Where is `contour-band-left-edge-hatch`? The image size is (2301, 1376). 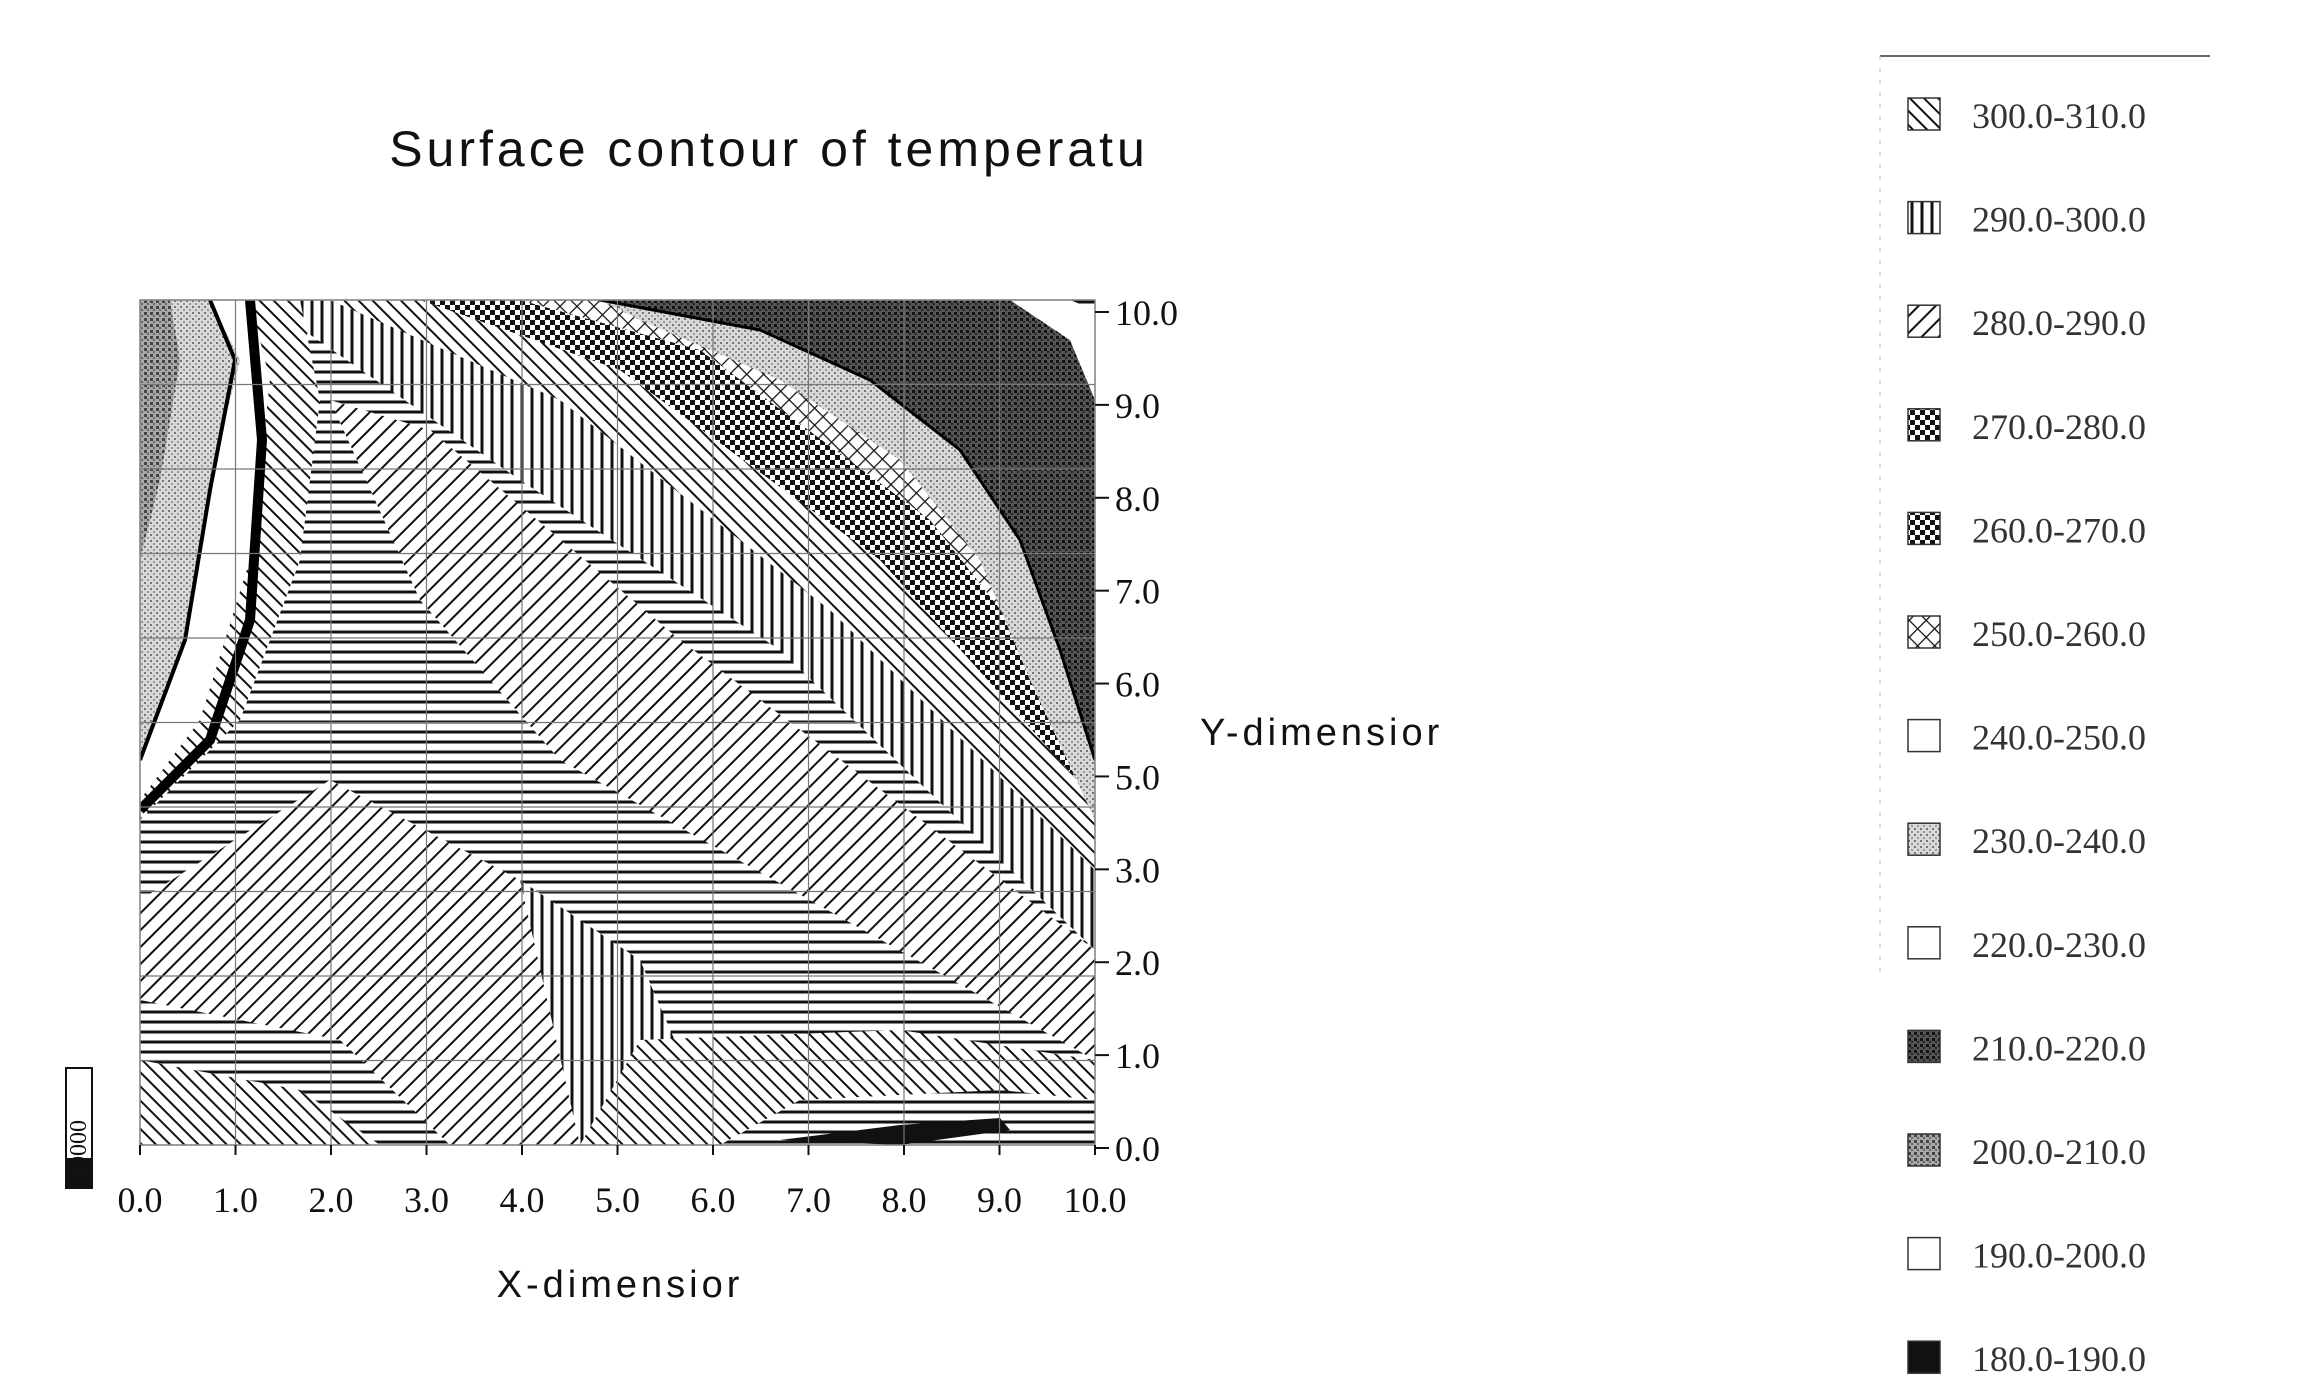
contour-band-left-edge-hatch is located at coordinates (230, 560).